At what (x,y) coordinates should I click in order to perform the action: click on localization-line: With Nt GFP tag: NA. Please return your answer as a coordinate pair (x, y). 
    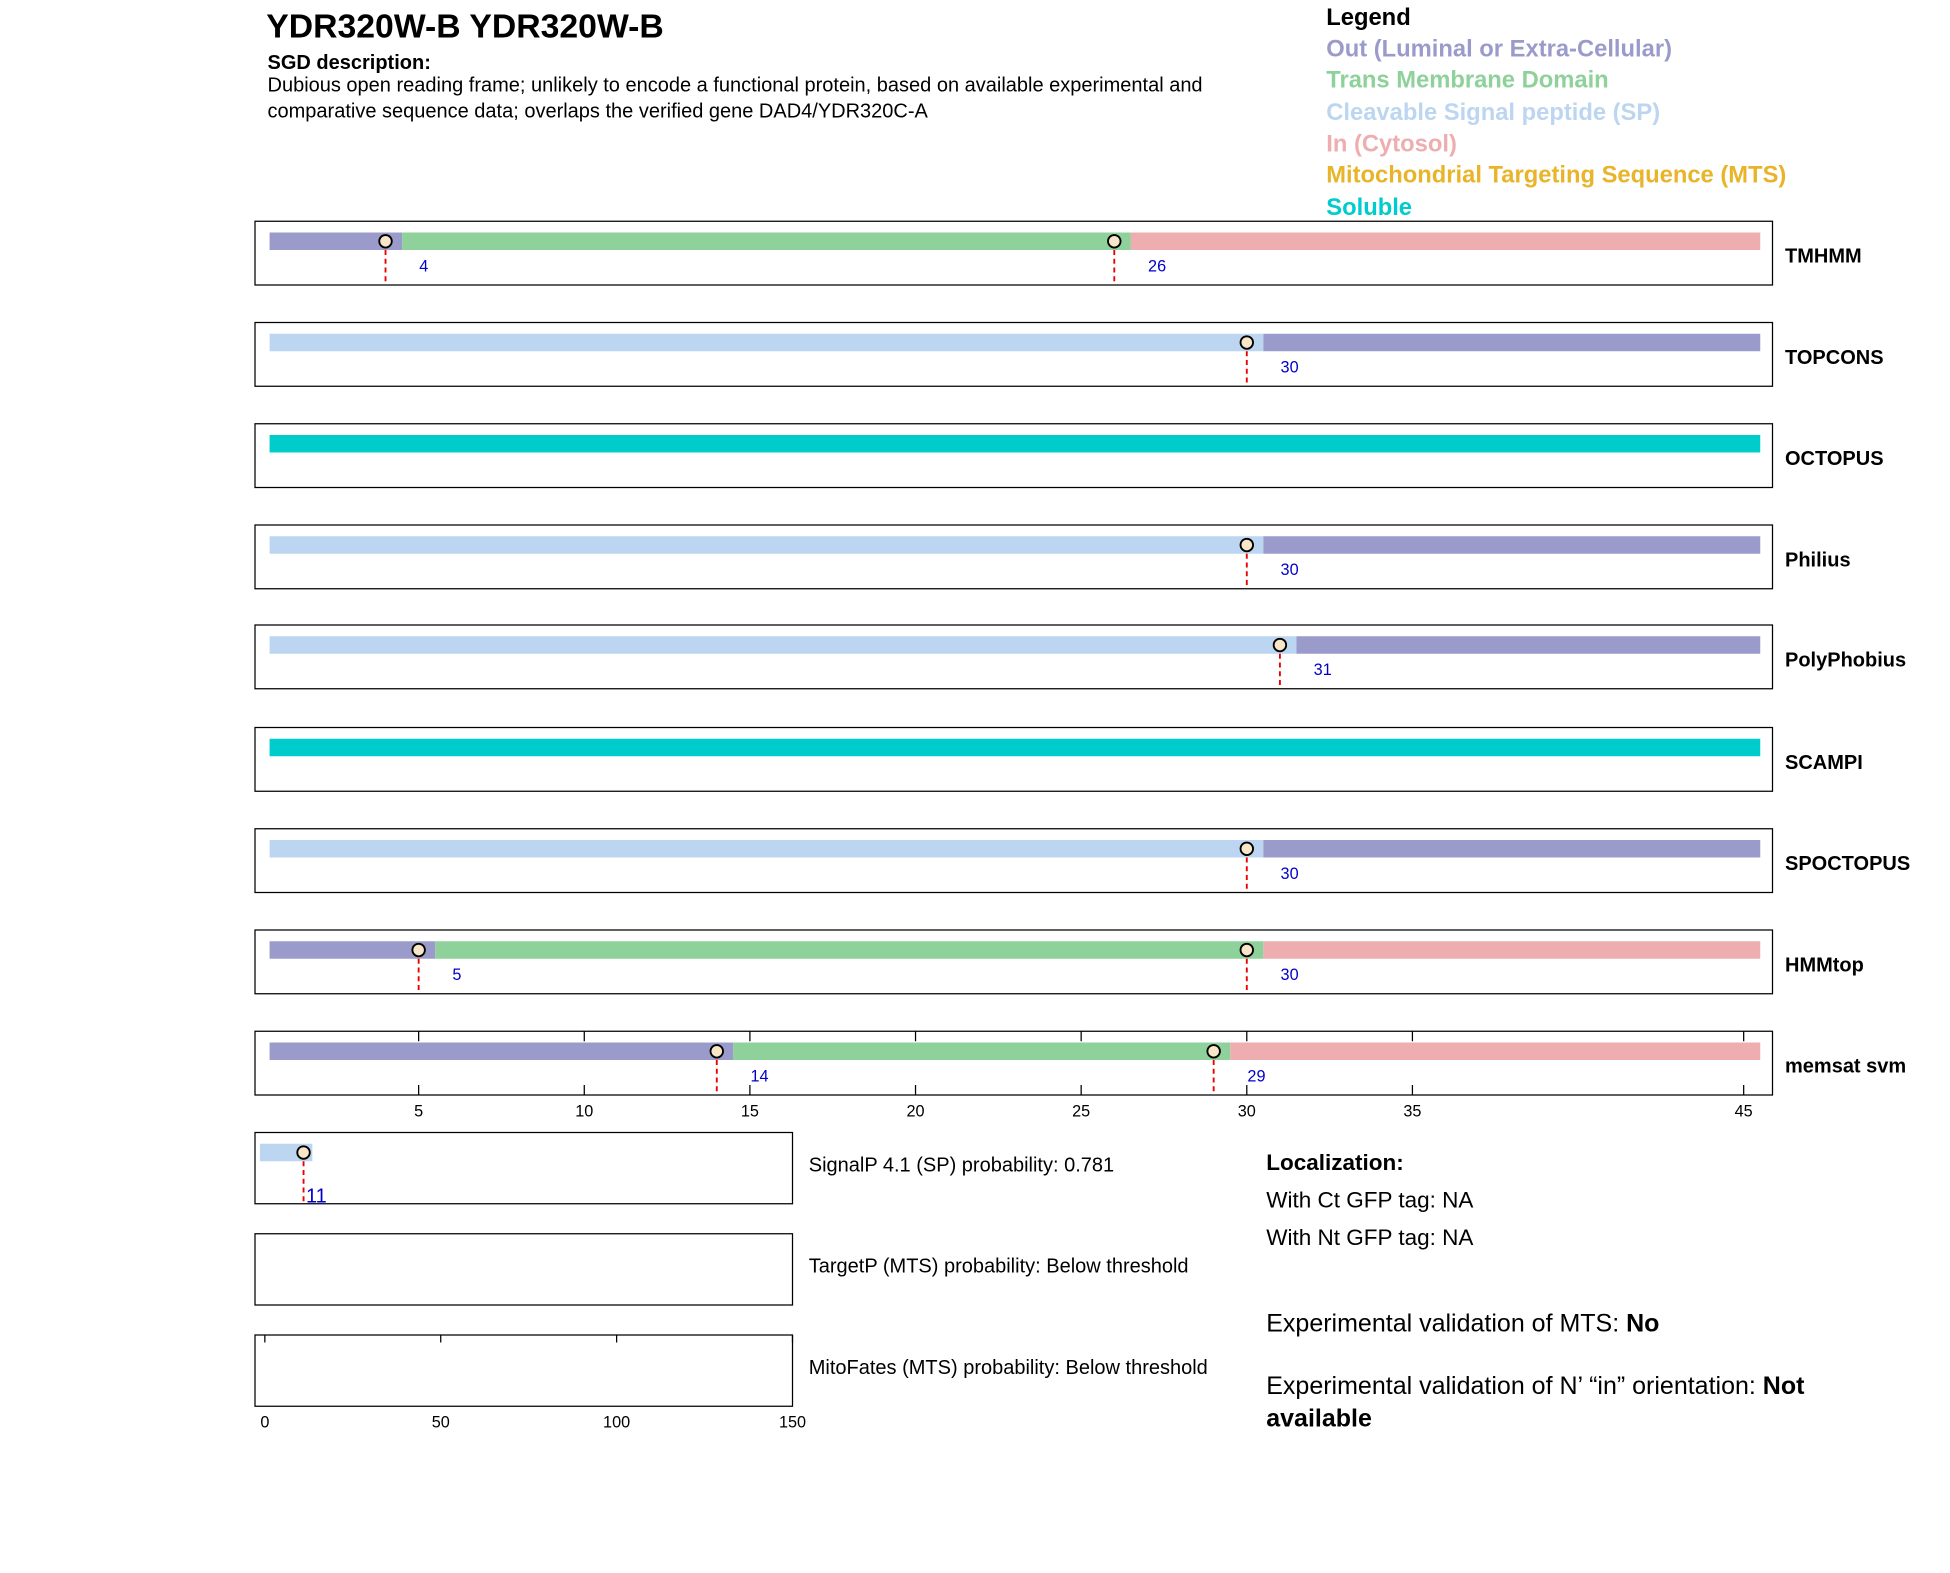
    Looking at the image, I should click on (1370, 1237).